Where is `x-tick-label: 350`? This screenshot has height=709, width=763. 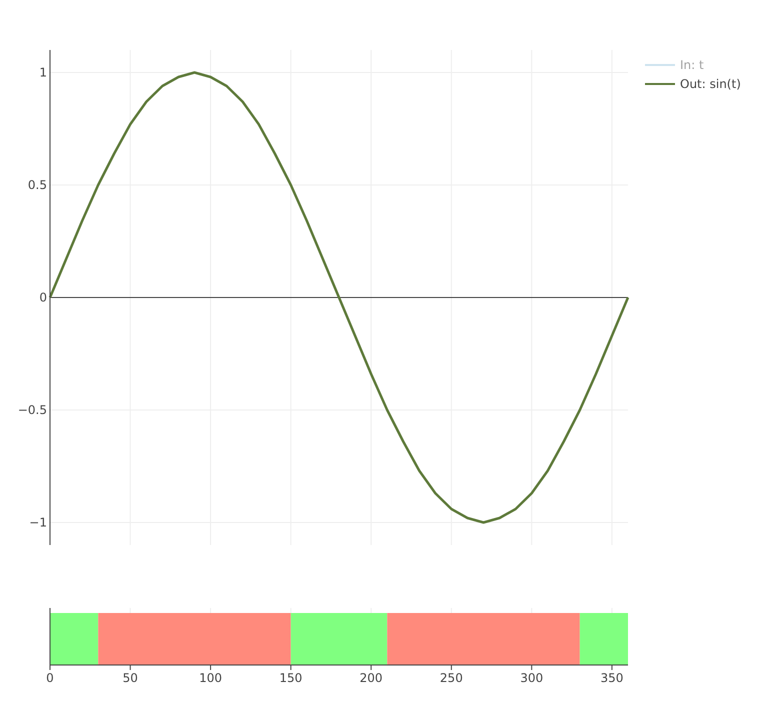
x-tick-label: 350 is located at coordinates (612, 678).